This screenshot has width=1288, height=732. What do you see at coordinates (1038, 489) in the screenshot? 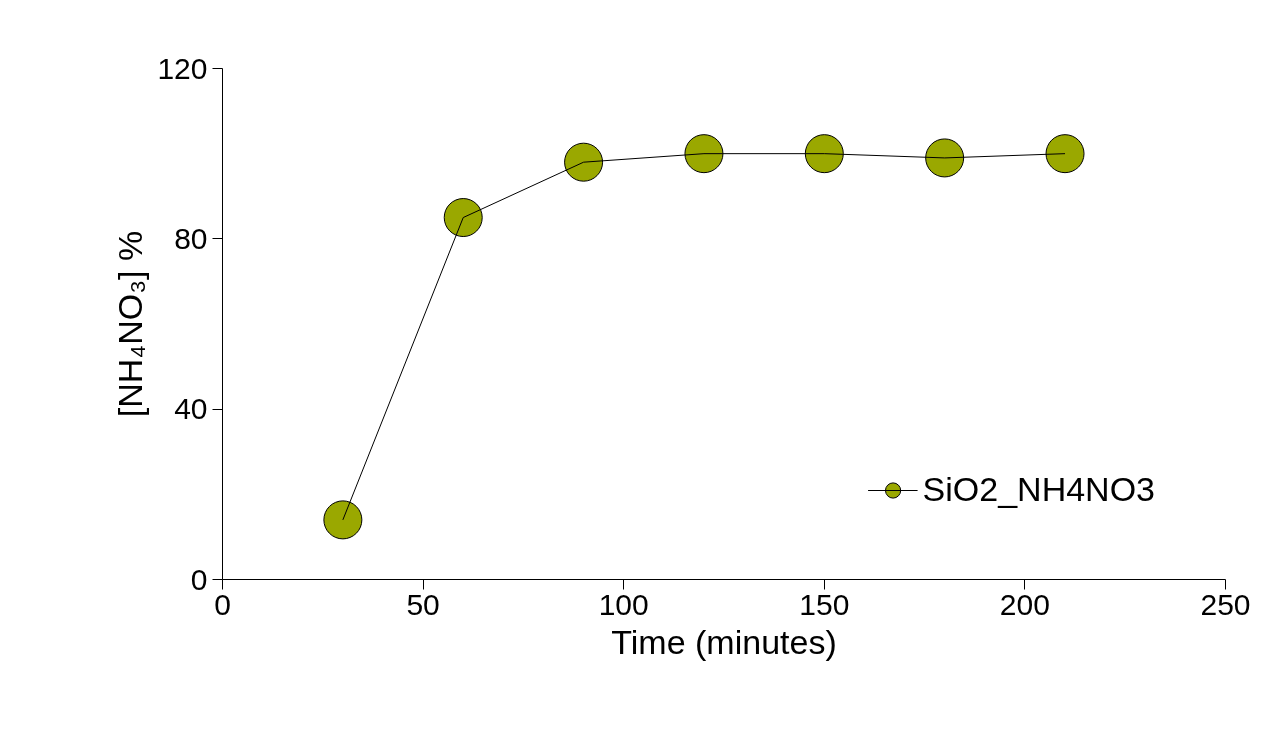
I see `legend-label: SiO2_NH4NO3` at bounding box center [1038, 489].